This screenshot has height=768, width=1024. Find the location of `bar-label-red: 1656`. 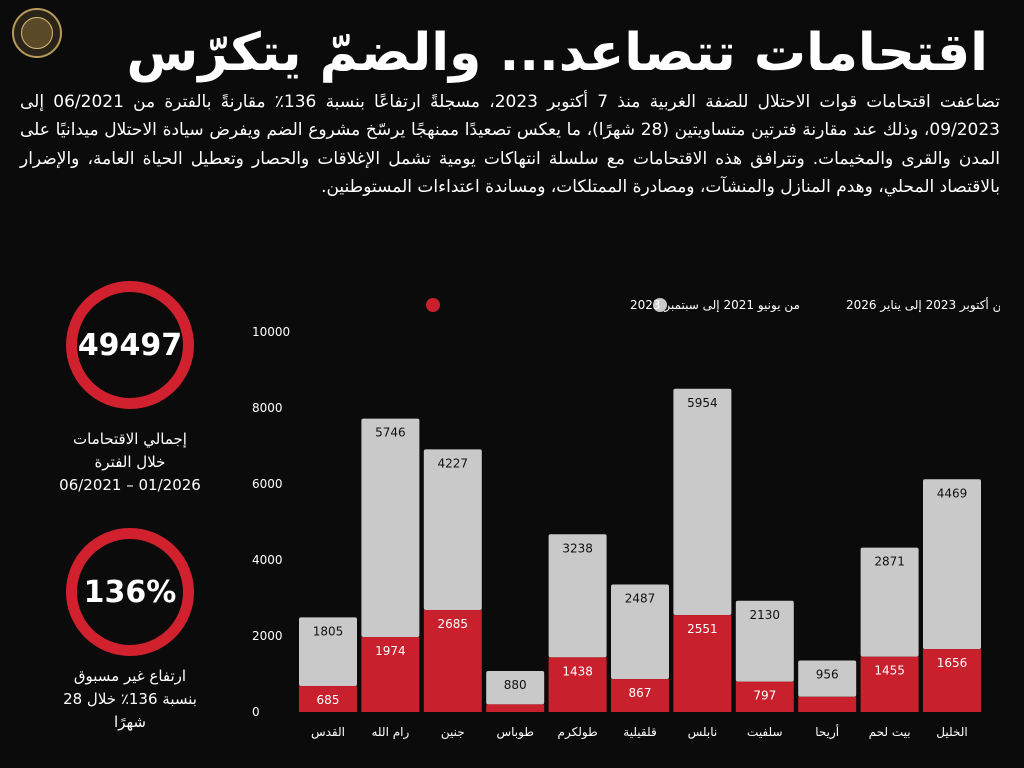

bar-label-red: 1656 is located at coordinates (952, 663).